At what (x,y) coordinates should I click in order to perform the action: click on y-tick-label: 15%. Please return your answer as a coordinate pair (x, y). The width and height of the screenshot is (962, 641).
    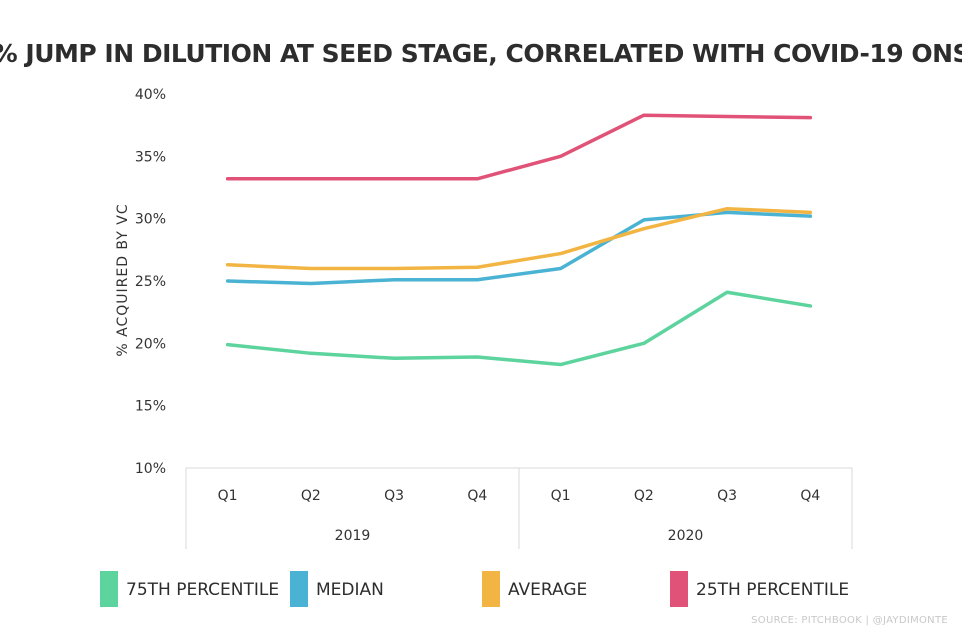
    Looking at the image, I should click on (150, 407).